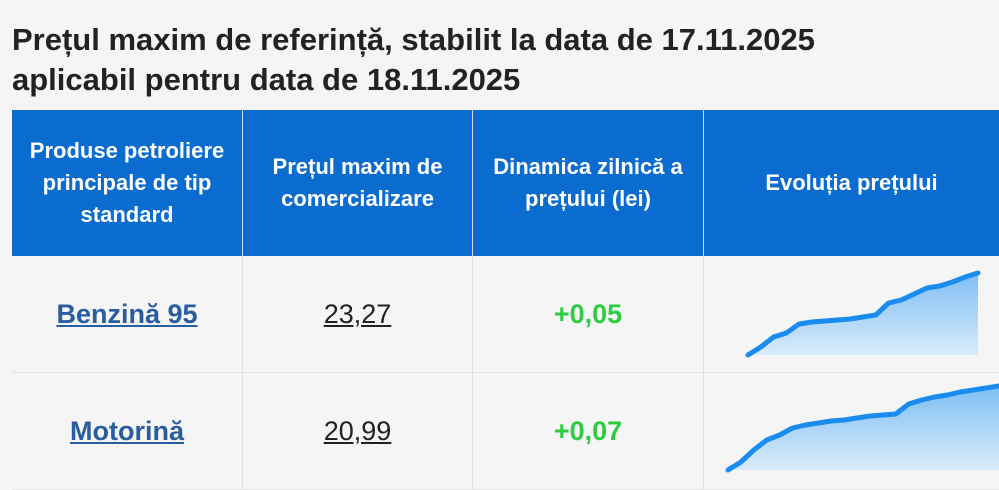 The image size is (999, 490). Describe the element at coordinates (588, 183) in the screenshot. I see `header-cell: Dinamica zilnică a prețului (lei)` at that location.